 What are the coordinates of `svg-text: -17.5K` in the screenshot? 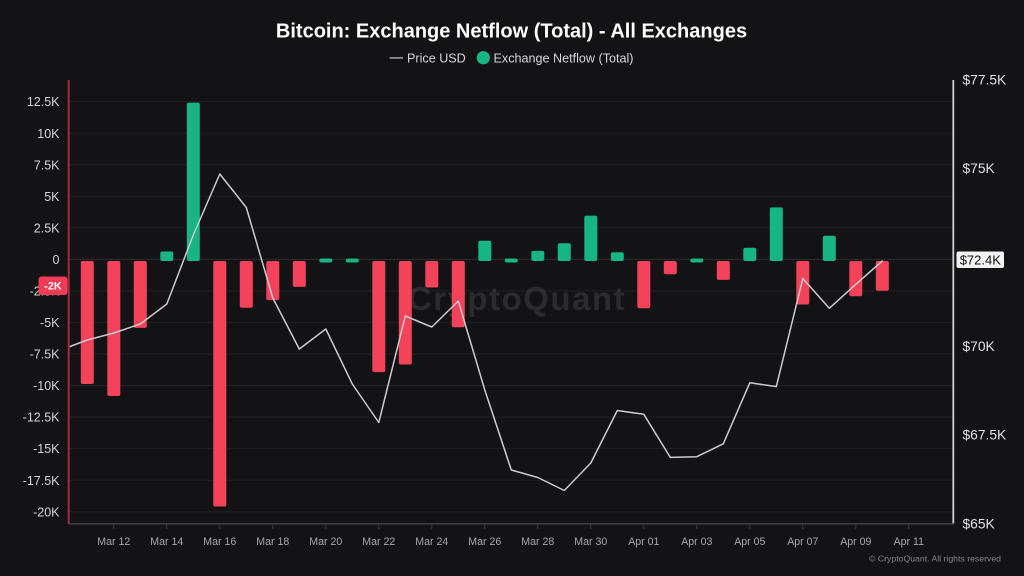 It's located at (41, 481).